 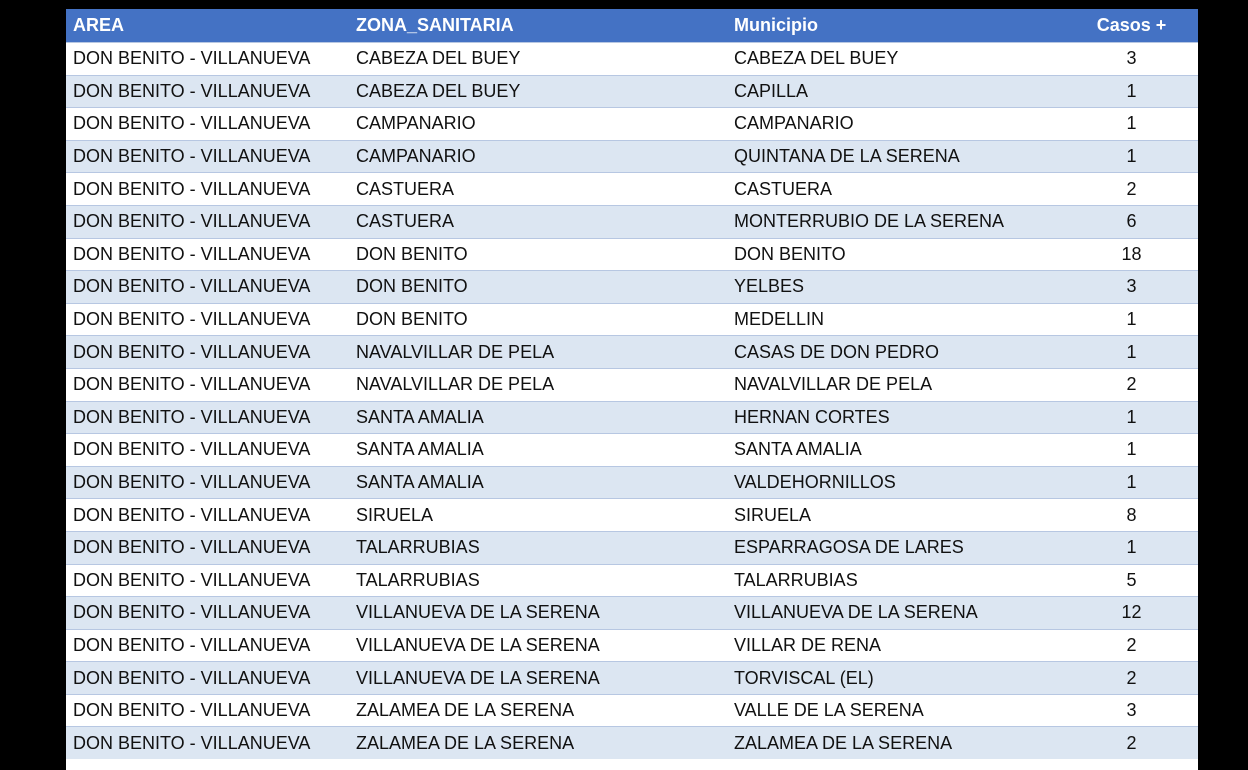 I want to click on cell-municipio: VALDEHORNILLOS, so click(x=896, y=482).